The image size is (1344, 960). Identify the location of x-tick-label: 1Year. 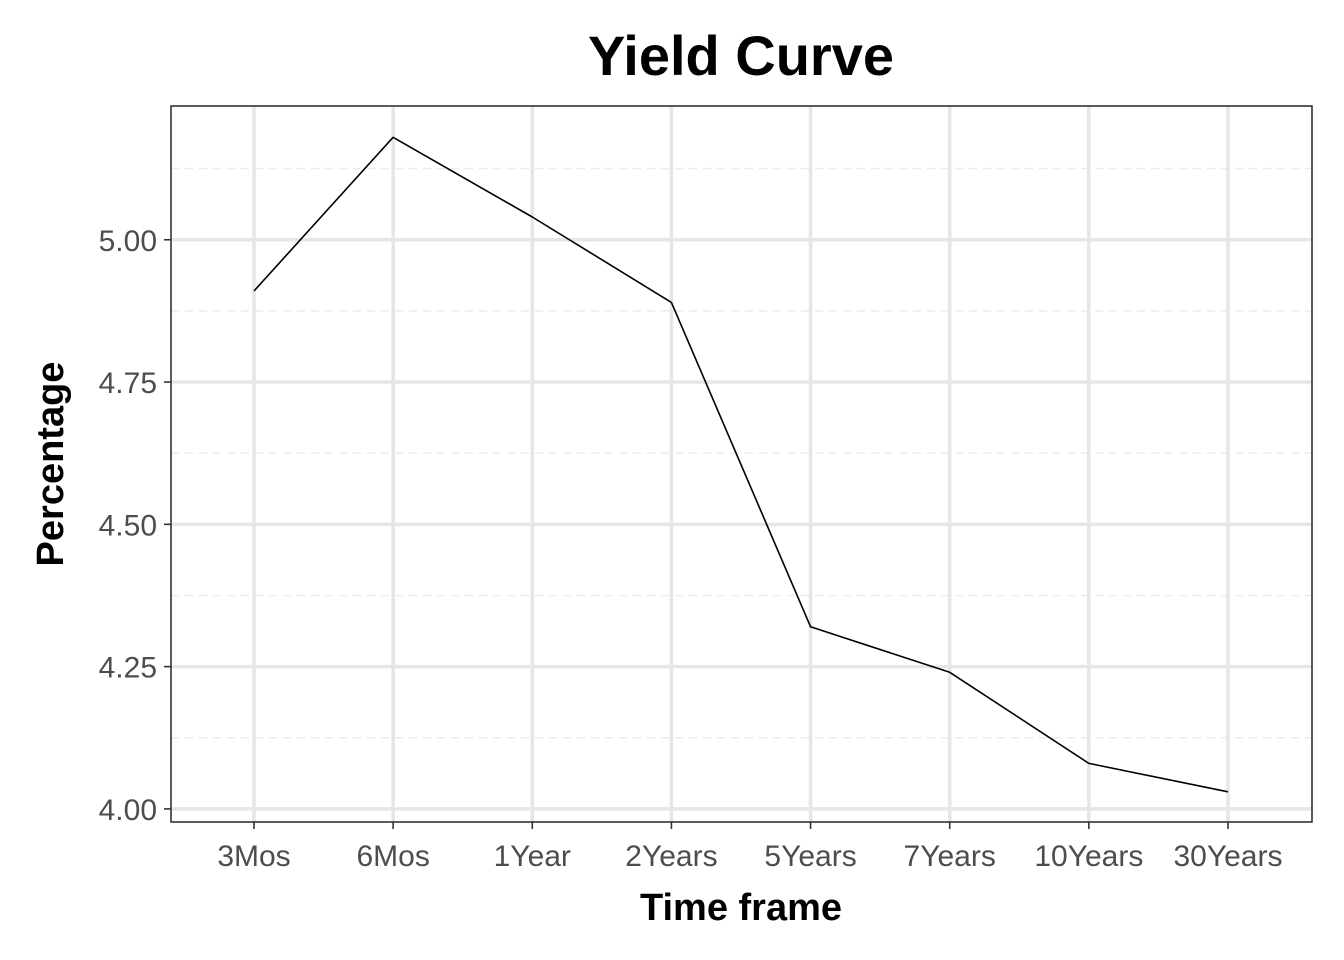
(532, 856).